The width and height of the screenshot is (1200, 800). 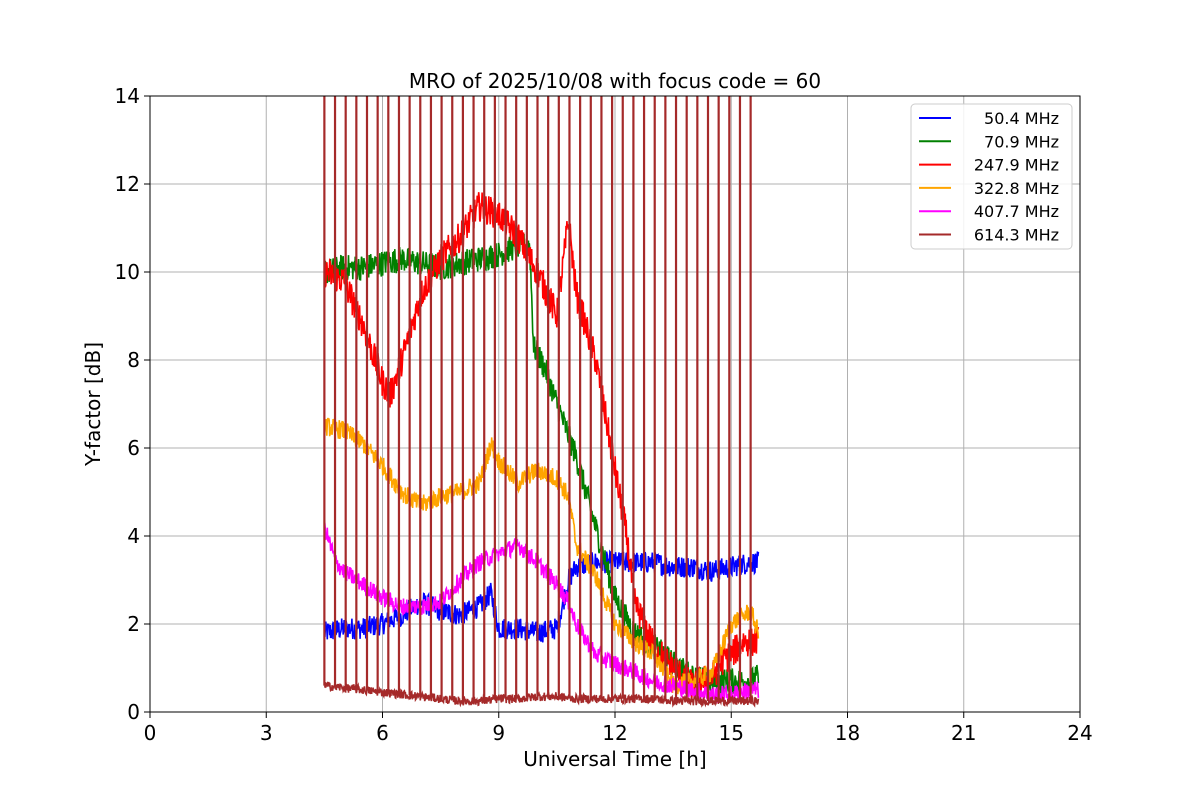 What do you see at coordinates (1016, 188) in the screenshot?
I see `legend-label: 322.8 MHz` at bounding box center [1016, 188].